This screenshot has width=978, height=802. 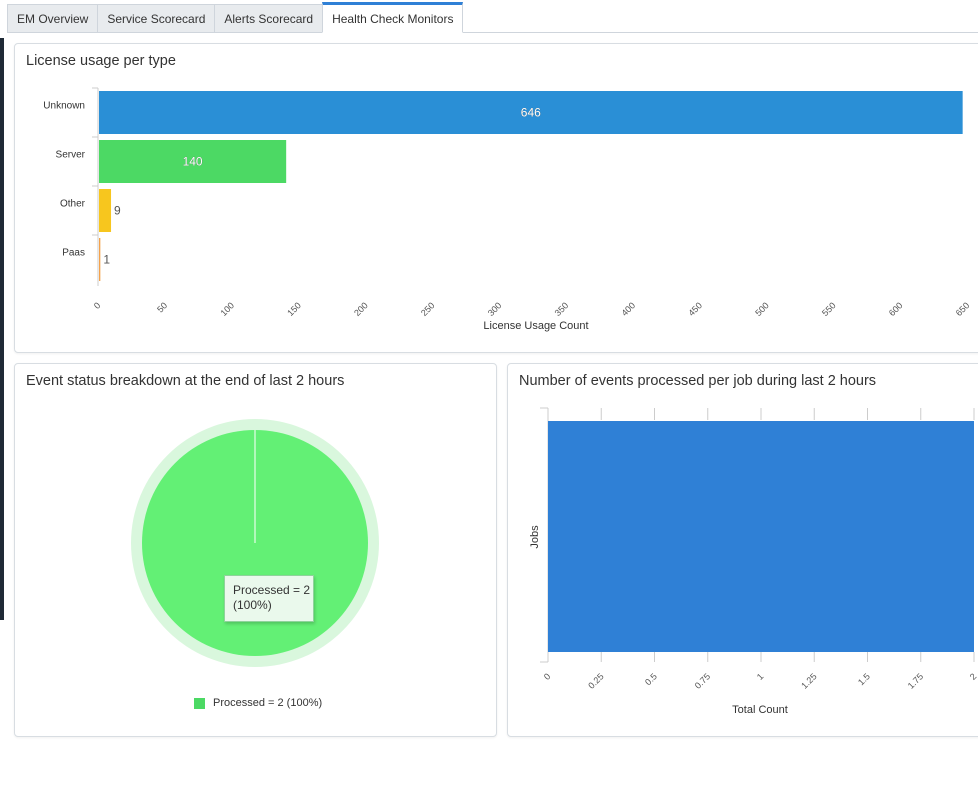 I want to click on tooltip-line-1: Processed = 2, so click(x=272, y=590).